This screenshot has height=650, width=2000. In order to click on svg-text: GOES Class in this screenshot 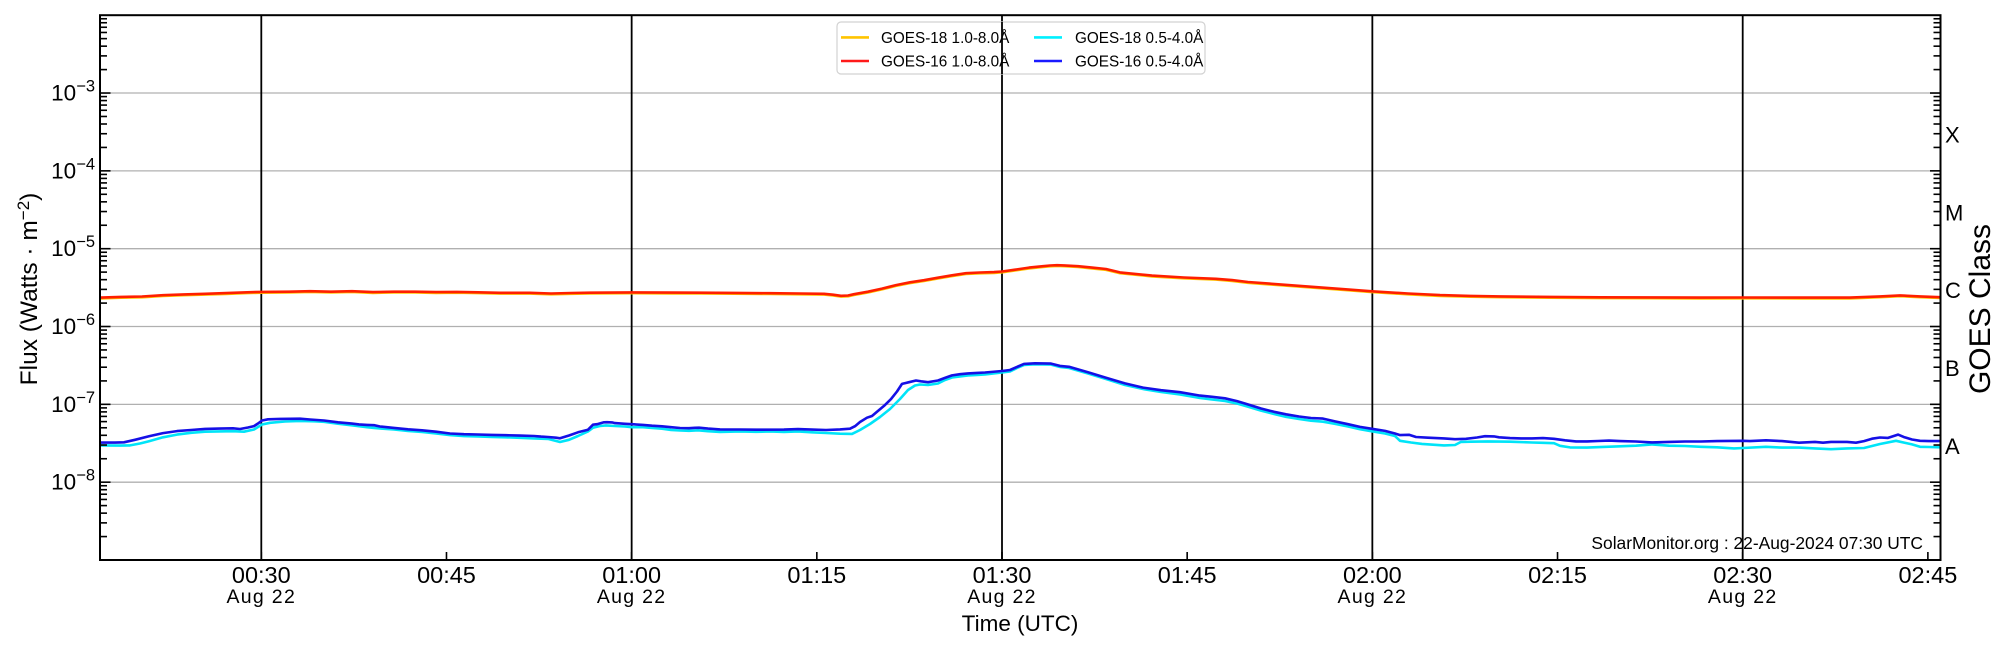, I will do `click(1980, 309)`.